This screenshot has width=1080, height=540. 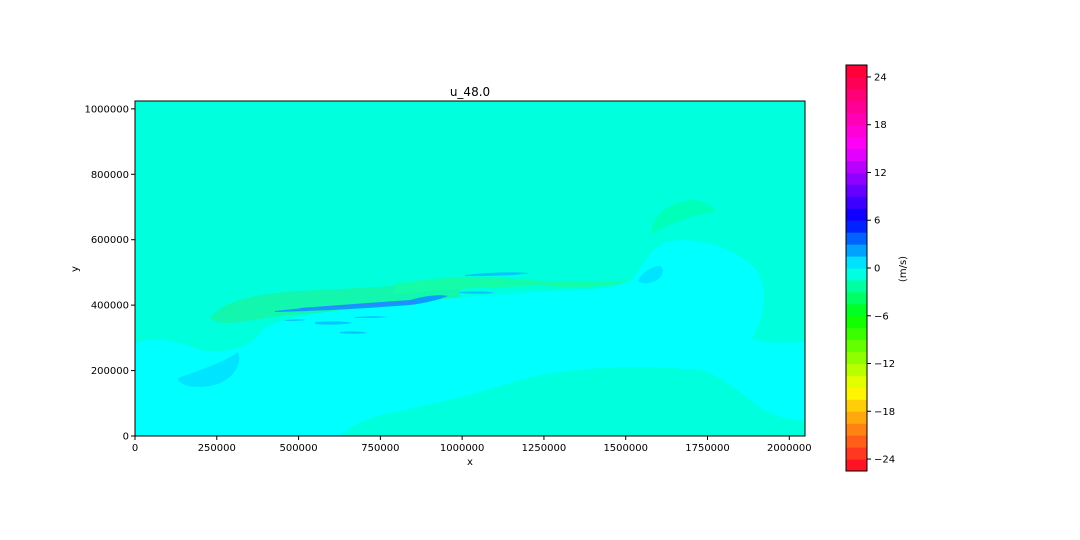 I want to click on colorbar-tick-label: −6, so click(x=881, y=316).